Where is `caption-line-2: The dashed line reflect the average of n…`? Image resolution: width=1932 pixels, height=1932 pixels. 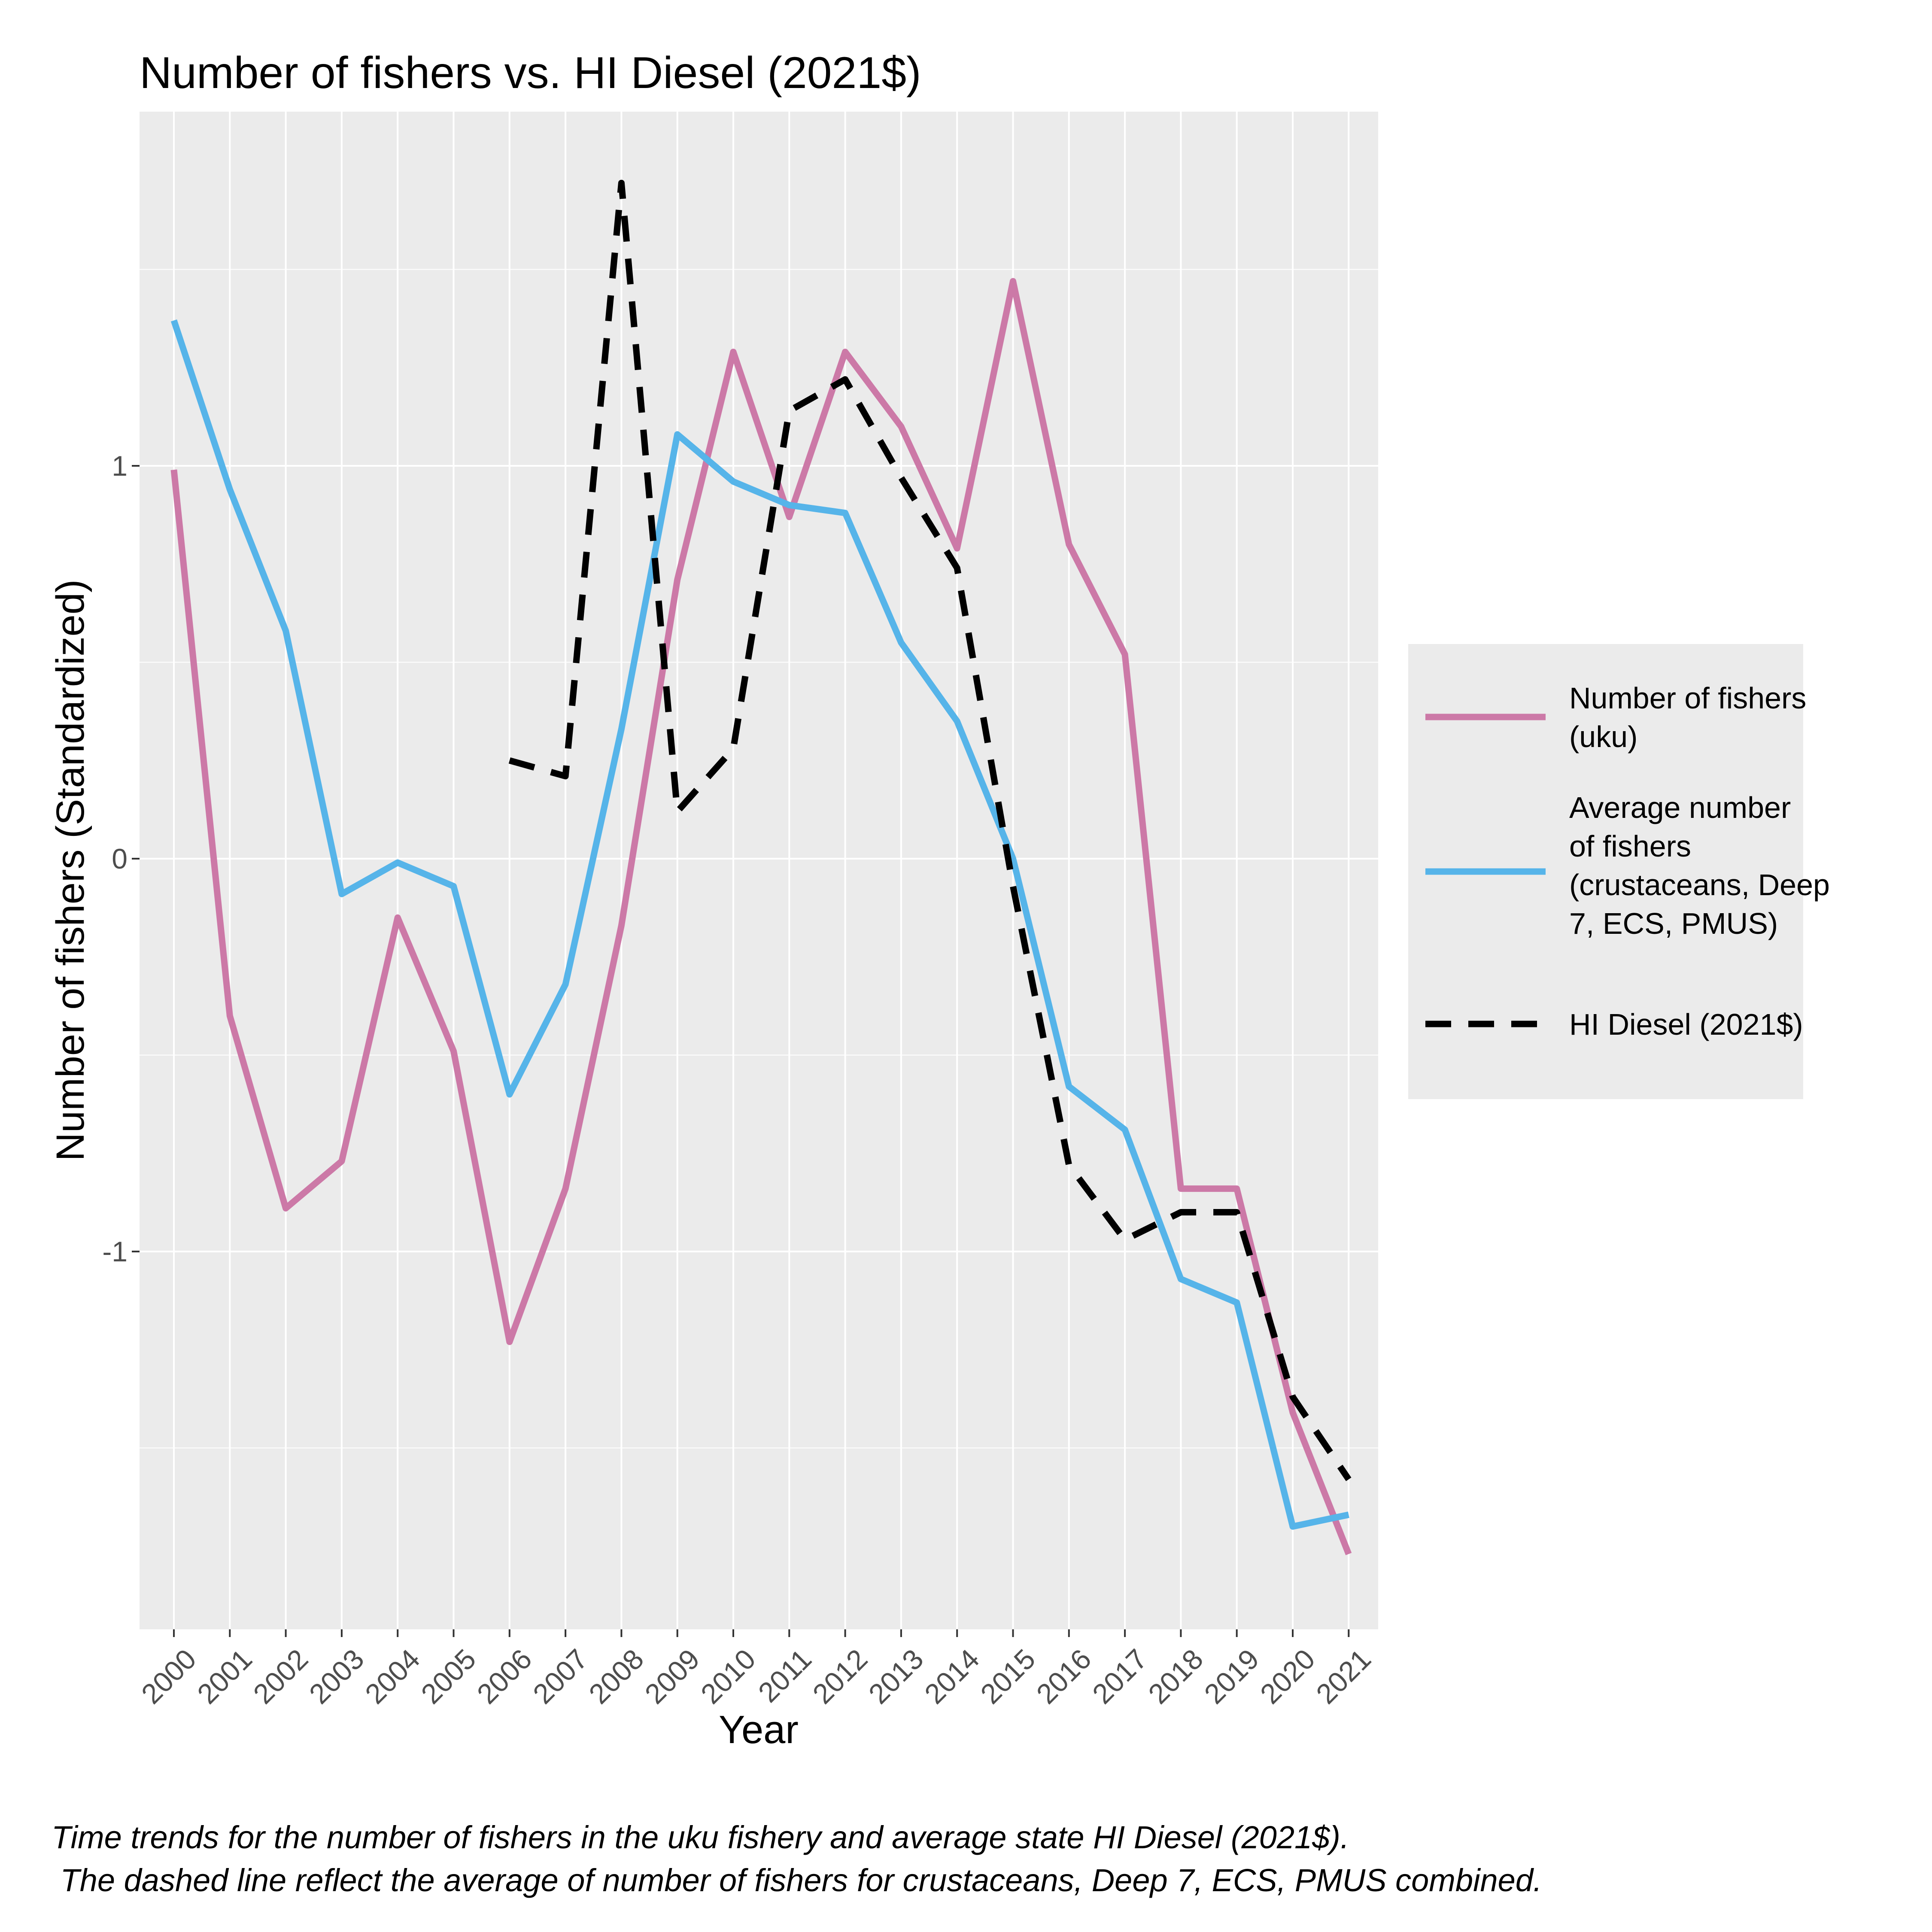
caption-line-2: The dashed line reflect the average of n… is located at coordinates (797, 1880).